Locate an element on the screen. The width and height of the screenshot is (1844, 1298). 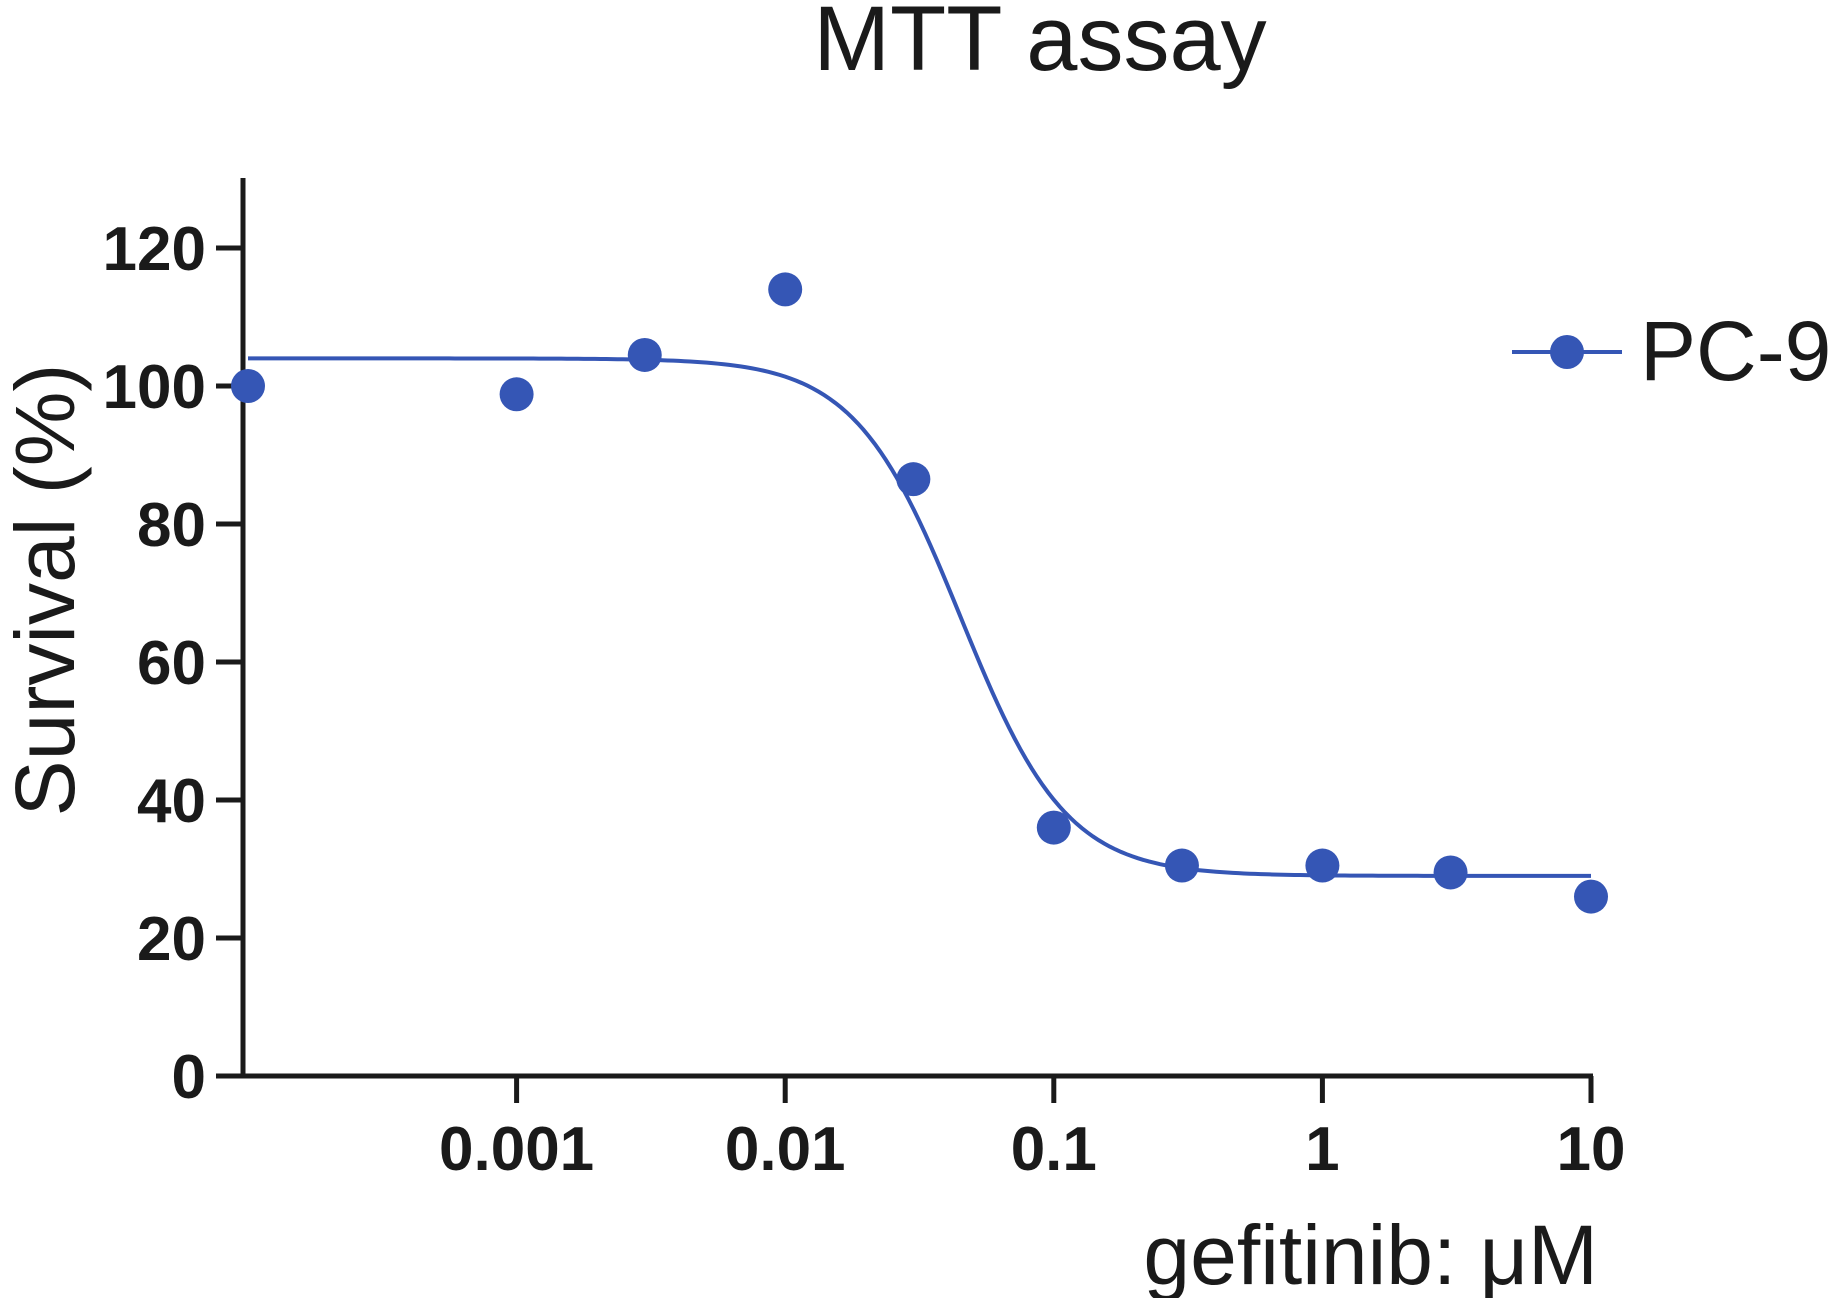
legend: PC-9 is located at coordinates (1671, 351).